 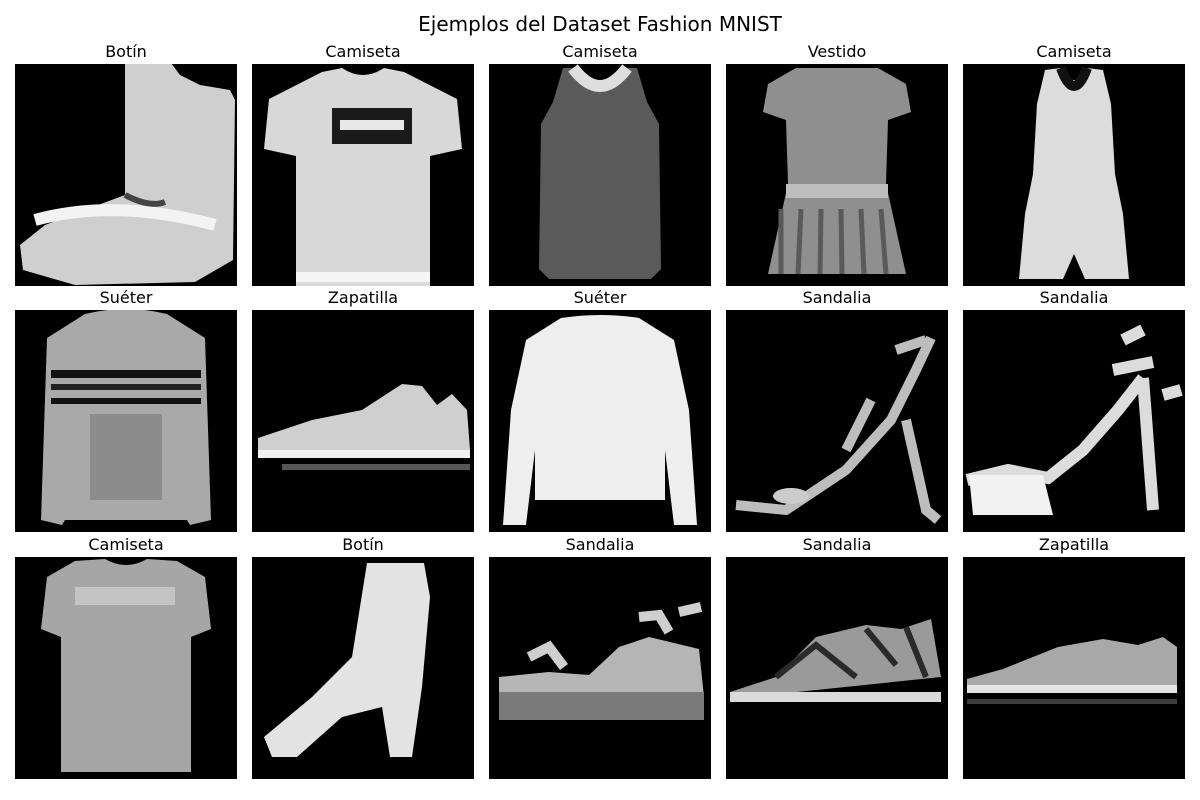 I want to click on sample-cell: Vestido, so click(x=837, y=163).